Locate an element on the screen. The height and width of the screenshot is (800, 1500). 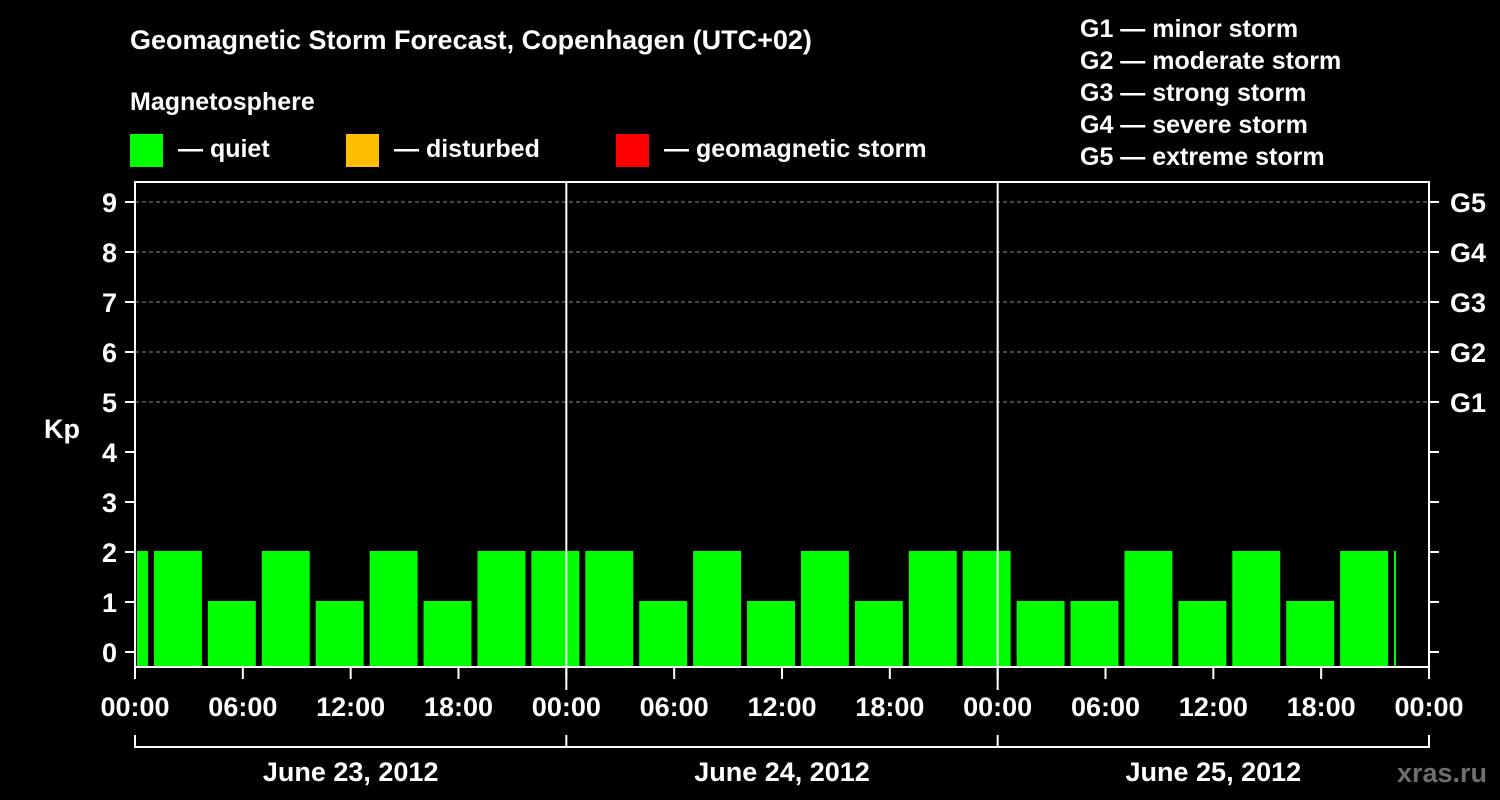
x-tick-label-2: 06:00 is located at coordinates (242, 707).